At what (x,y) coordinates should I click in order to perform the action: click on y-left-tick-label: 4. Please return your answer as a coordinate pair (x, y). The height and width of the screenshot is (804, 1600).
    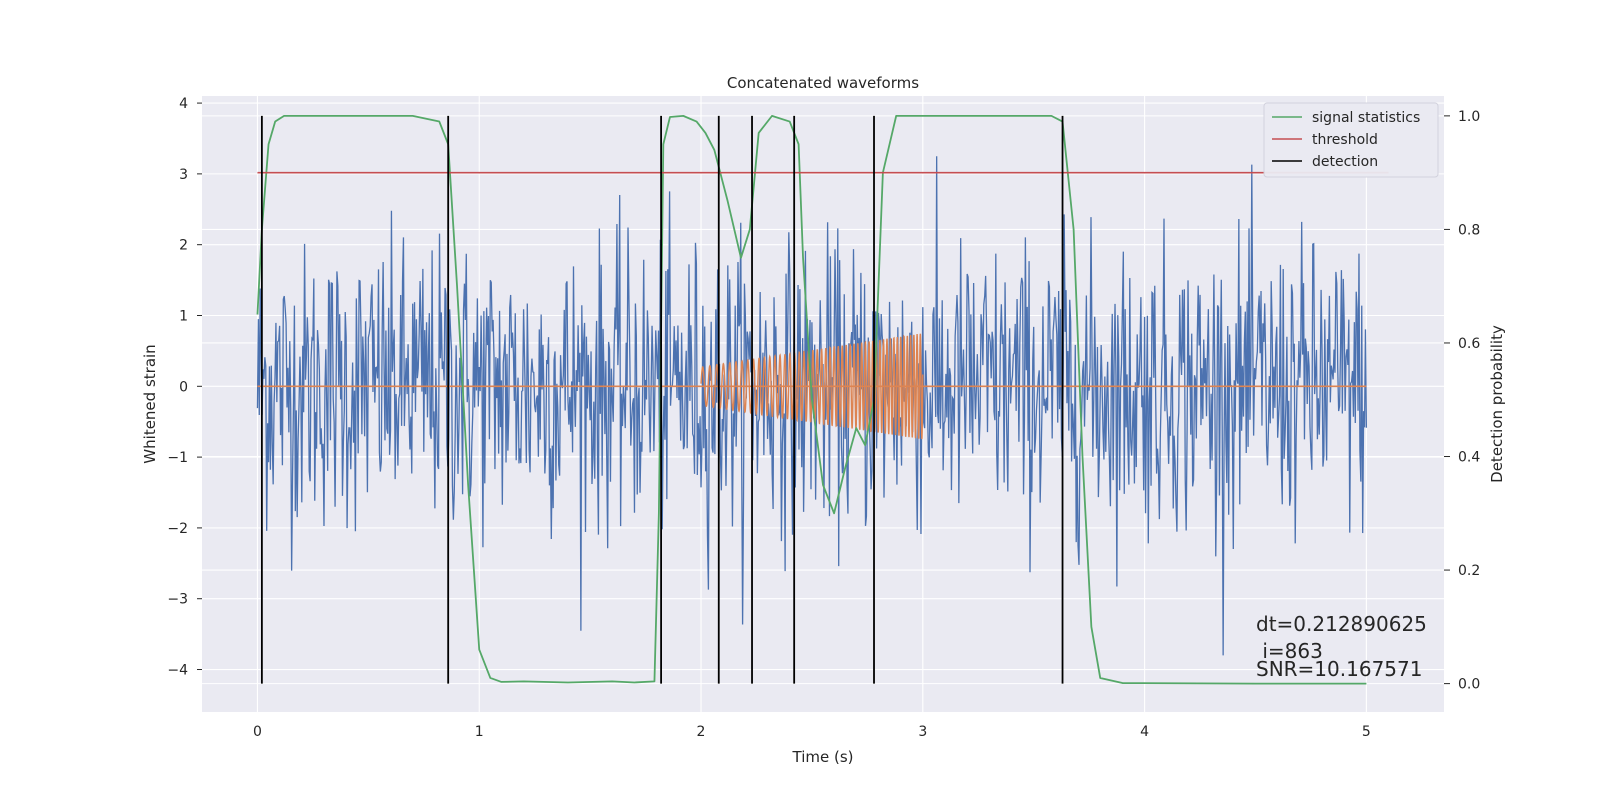
    Looking at the image, I should click on (183, 104).